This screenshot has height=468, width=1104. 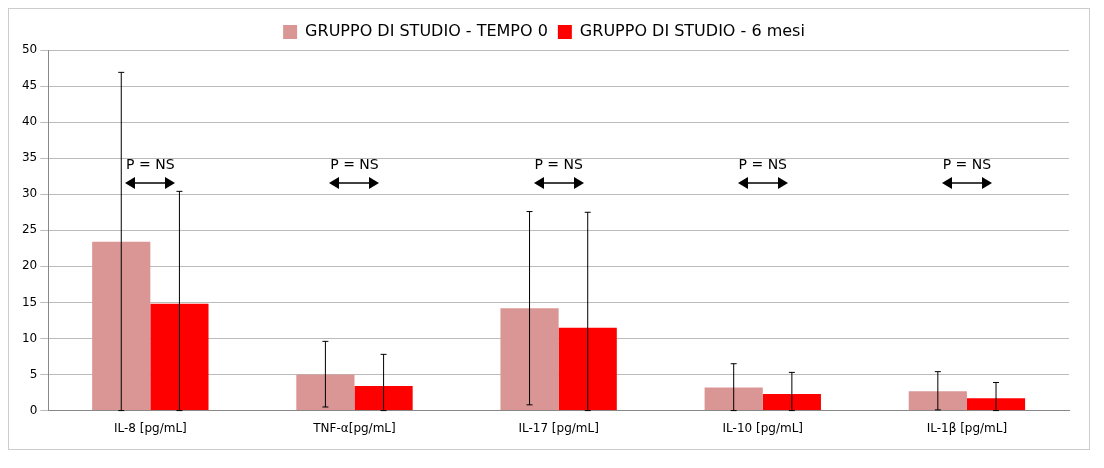 I want to click on y-tick-label: 40, so click(x=29, y=121).